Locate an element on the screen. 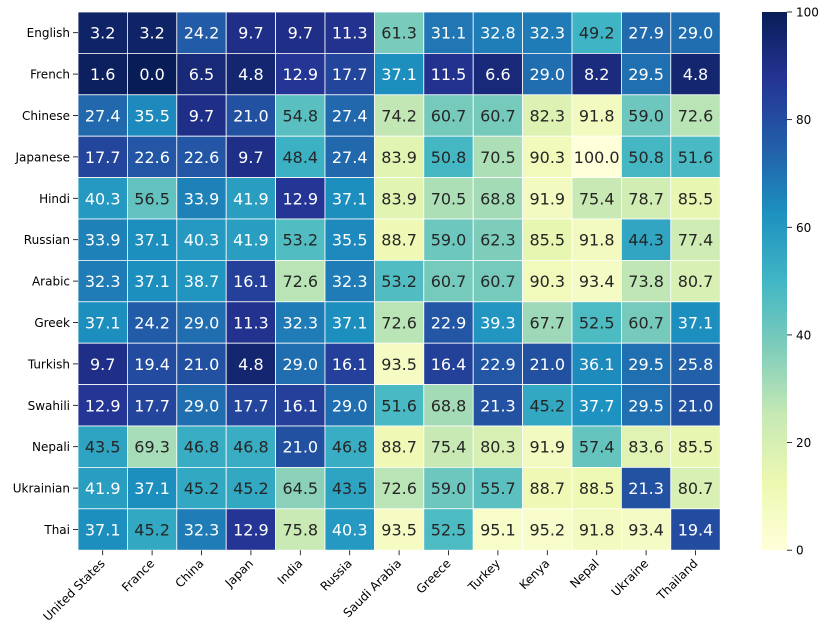  cell-value-label: 80.3 is located at coordinates (498, 447).